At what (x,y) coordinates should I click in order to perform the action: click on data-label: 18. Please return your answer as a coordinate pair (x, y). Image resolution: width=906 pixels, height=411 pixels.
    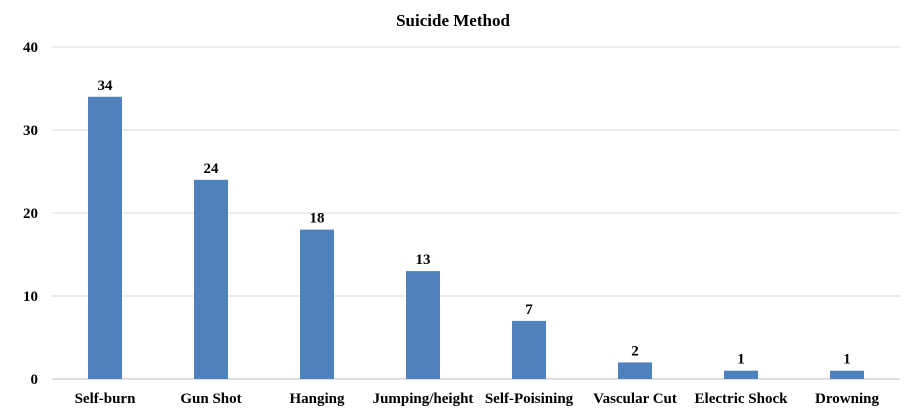
    Looking at the image, I should click on (317, 219).